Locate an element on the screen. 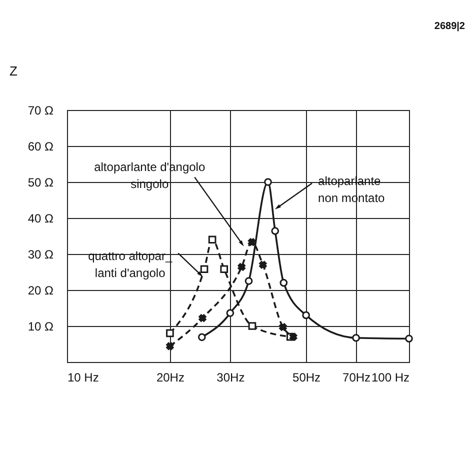 Image resolution: width=467 pixels, height=475 pixels. x-tick-label: 20Hz is located at coordinates (170, 377).